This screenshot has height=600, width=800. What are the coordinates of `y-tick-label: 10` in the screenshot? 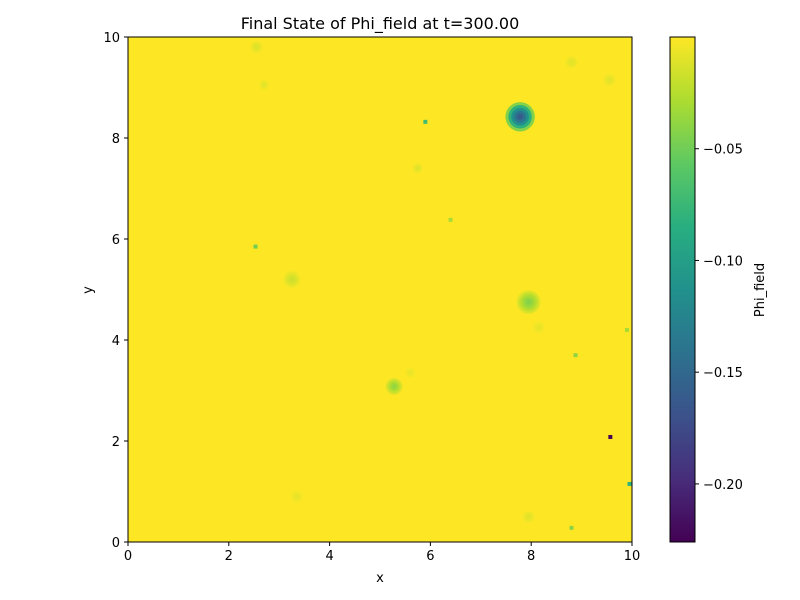 It's located at (111, 38).